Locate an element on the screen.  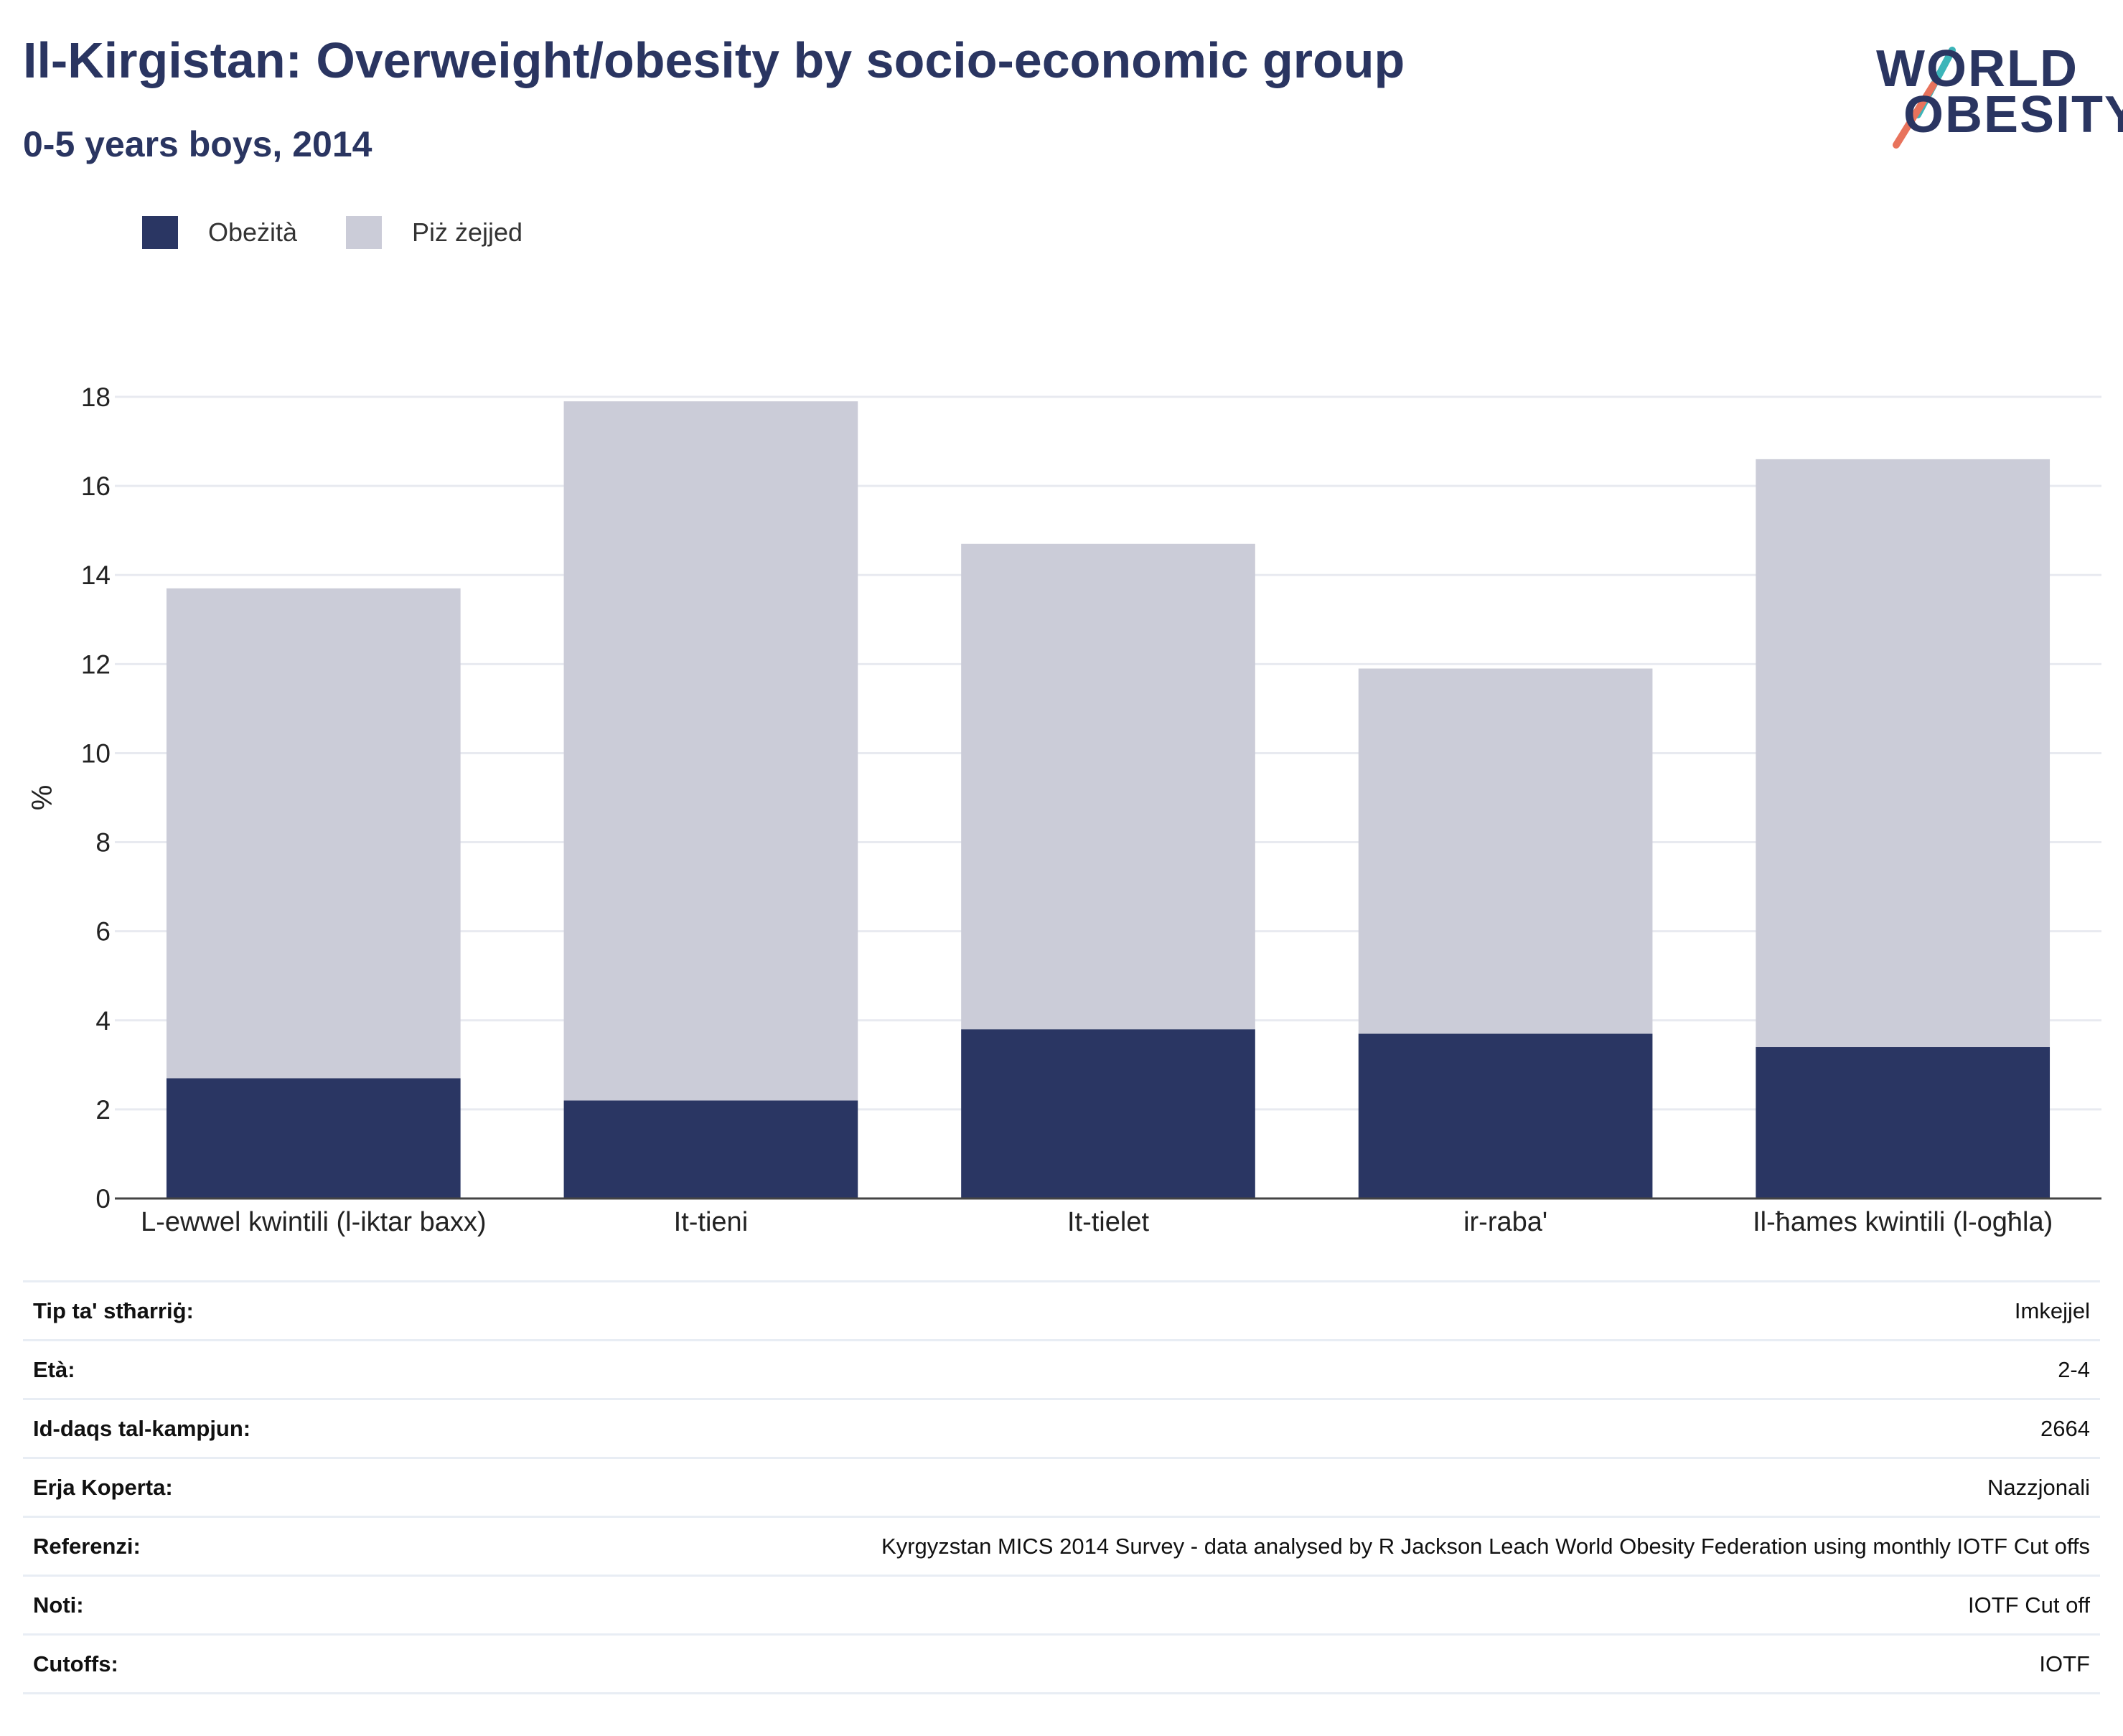
y-tick-label: 4 is located at coordinates (103, 1021).